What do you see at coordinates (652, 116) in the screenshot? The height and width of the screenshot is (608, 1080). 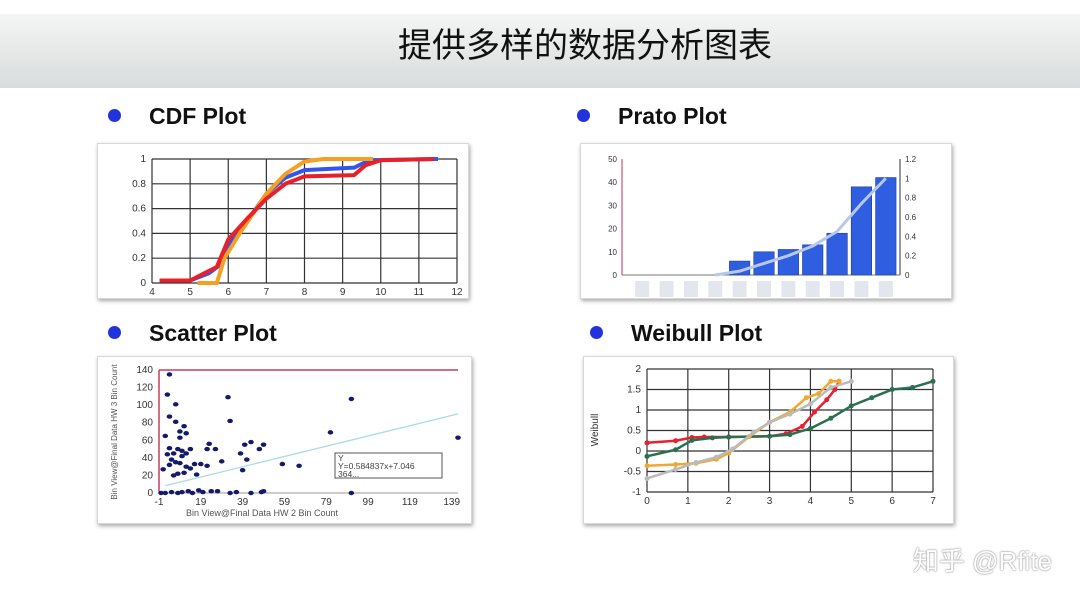 I see `section-prato: Prato Plot` at bounding box center [652, 116].